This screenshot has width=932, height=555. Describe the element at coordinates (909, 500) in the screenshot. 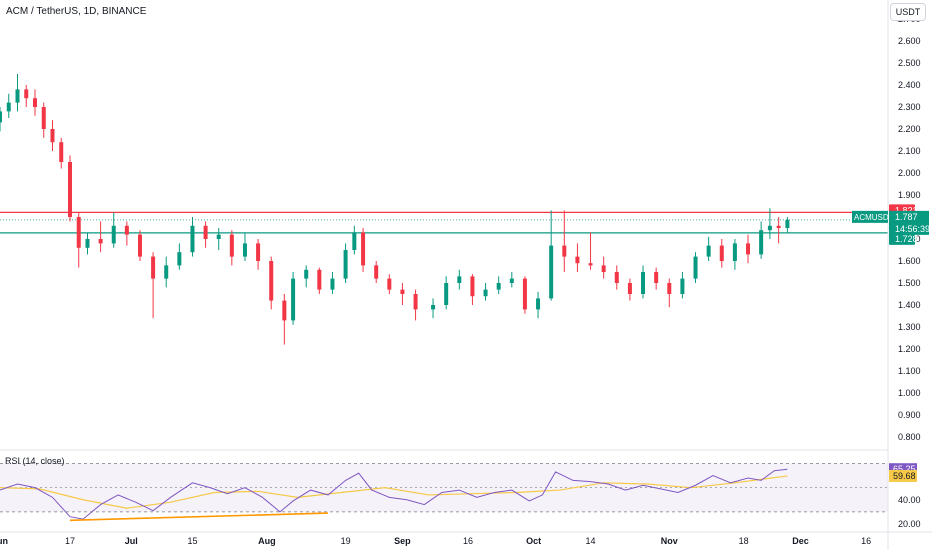

I see `rsi-tick-label: 40.00` at that location.